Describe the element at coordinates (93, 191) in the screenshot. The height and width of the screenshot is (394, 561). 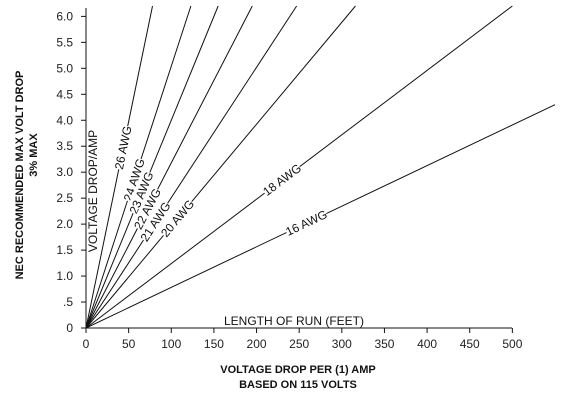
I see `inner-y-label: VOLTAGE DROP/AMP` at that location.